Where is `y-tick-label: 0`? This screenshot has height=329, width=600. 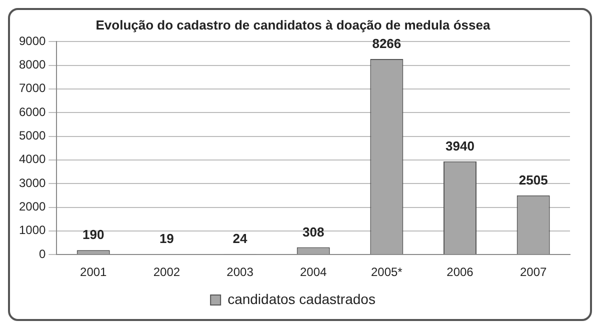
y-tick-label: 0 is located at coordinates (42, 253).